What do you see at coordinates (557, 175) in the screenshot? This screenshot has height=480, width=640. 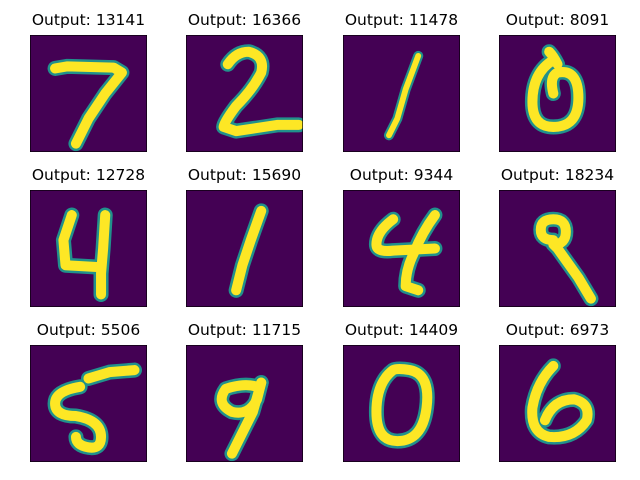 I see `panel-title: Output: 18234` at bounding box center [557, 175].